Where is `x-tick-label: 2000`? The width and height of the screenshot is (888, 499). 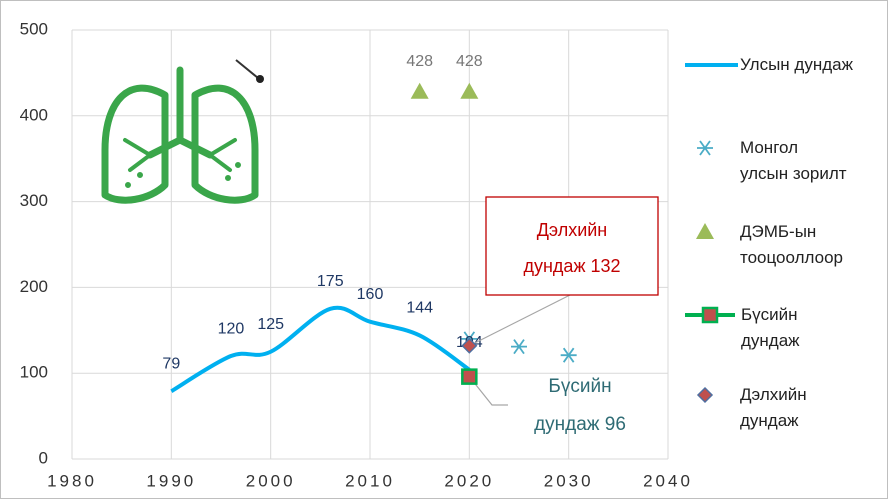
x-tick-label: 2000 is located at coordinates (271, 480).